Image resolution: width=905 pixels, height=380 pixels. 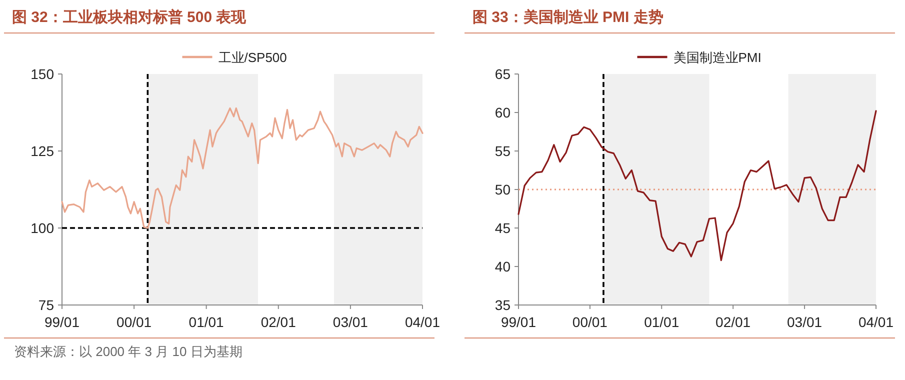 I want to click on legend-label: 美国制造业PMI, so click(x=717, y=57).